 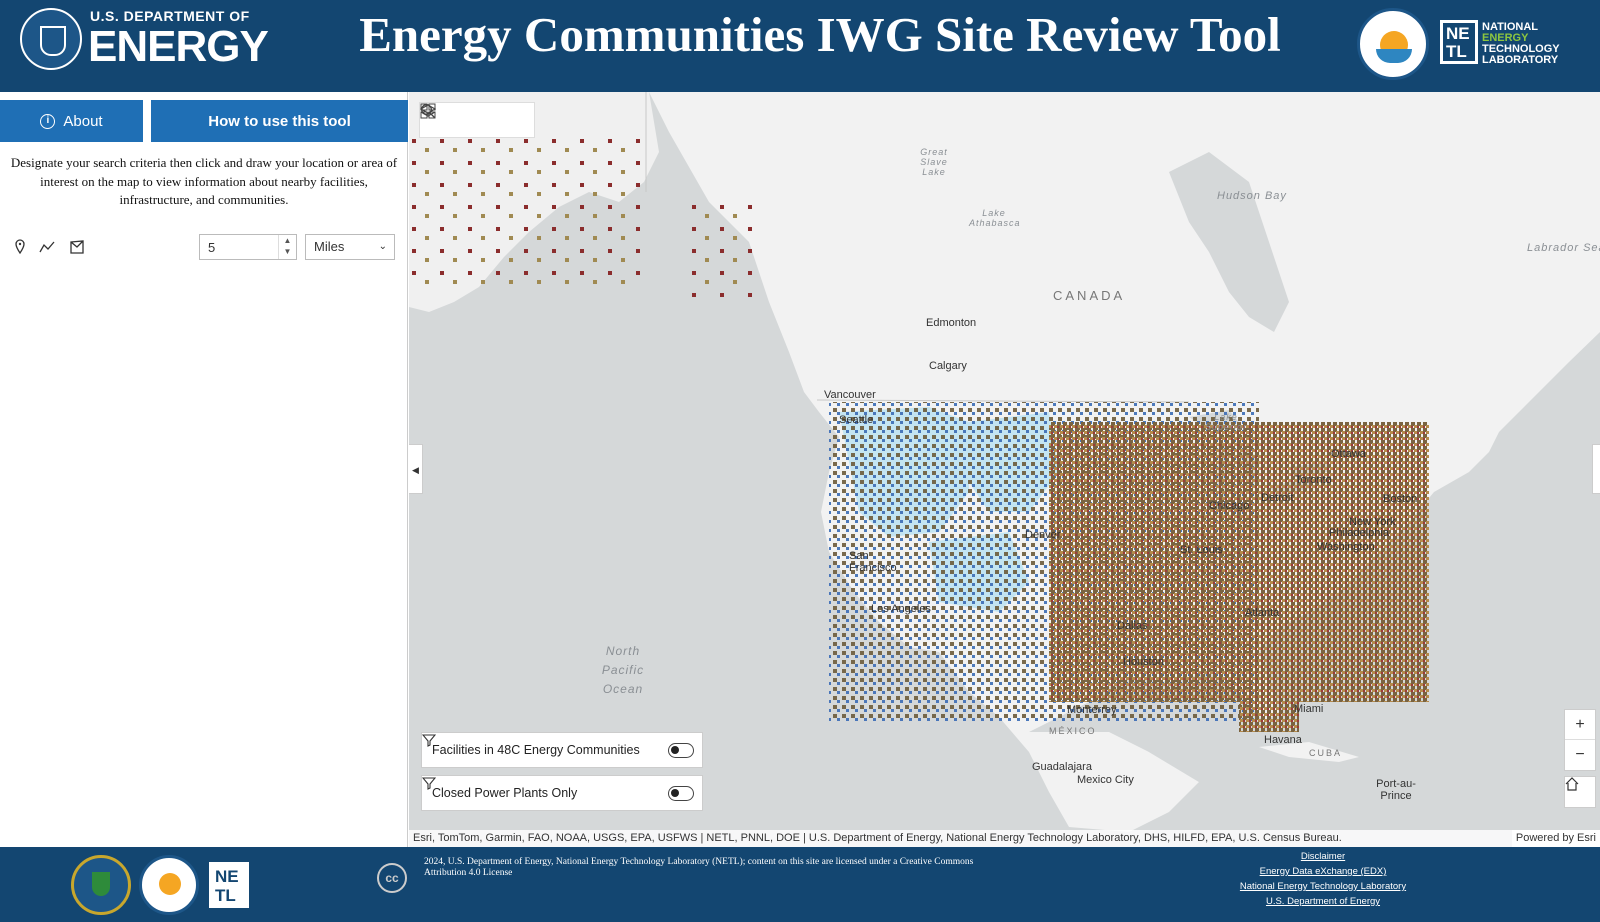 What do you see at coordinates (287, 247) in the screenshot?
I see `distance-stepper: ▲ ▼` at bounding box center [287, 247].